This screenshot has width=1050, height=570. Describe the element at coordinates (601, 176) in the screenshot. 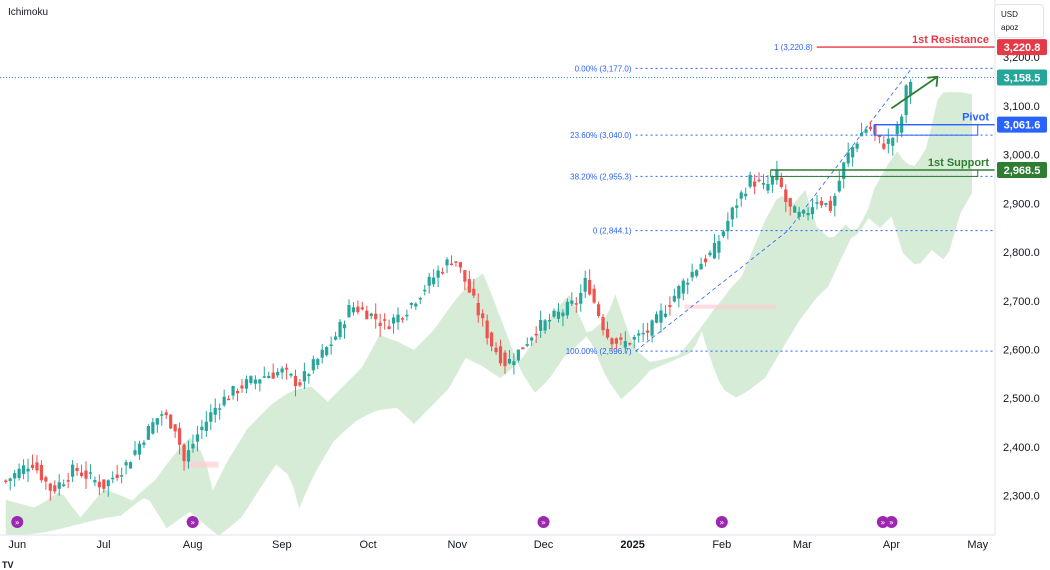

I see `fib-level-label: 38.20% (2,955.3)` at that location.